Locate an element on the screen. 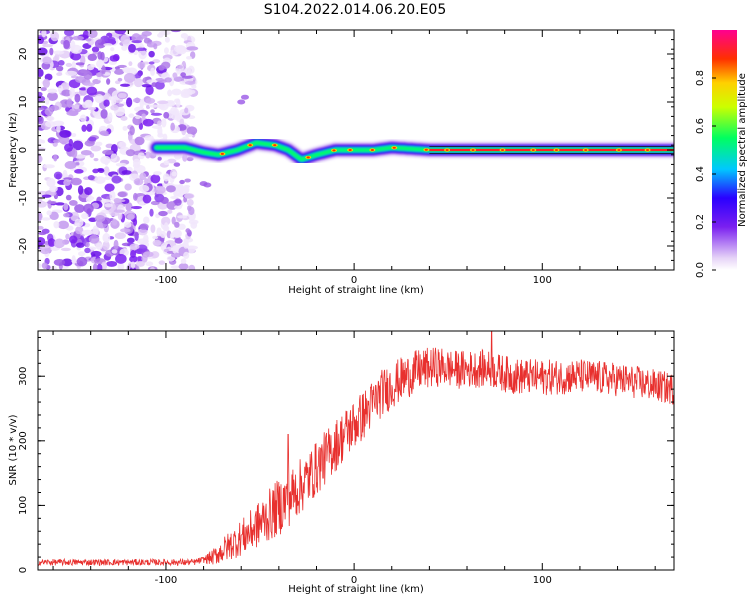 Image resolution: width=750 pixels, height=600 pixels. spectrogram-ytick-label: 20 is located at coordinates (23, 54).